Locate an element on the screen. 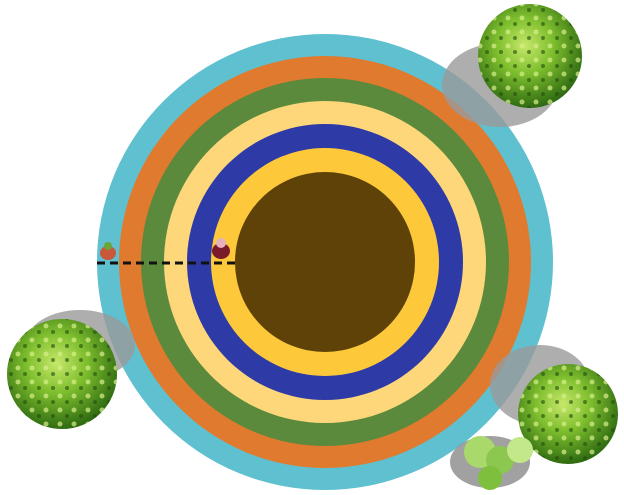 The width and height of the screenshot is (624, 495). runner-green is located at coordinates (108, 251).